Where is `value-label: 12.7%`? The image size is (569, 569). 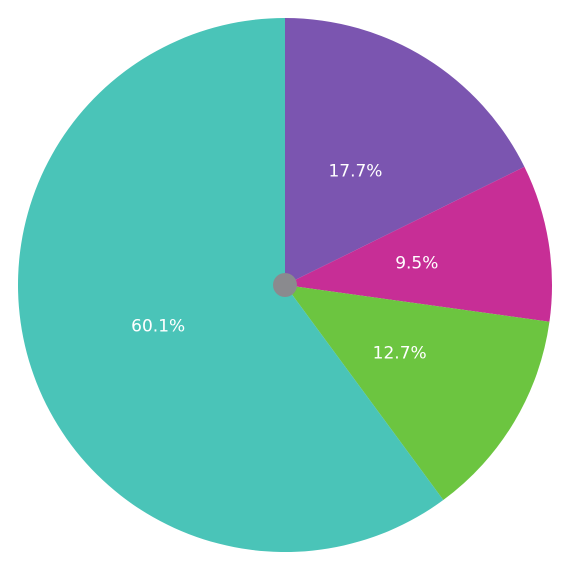
value-label: 12.7% is located at coordinates (400, 353).